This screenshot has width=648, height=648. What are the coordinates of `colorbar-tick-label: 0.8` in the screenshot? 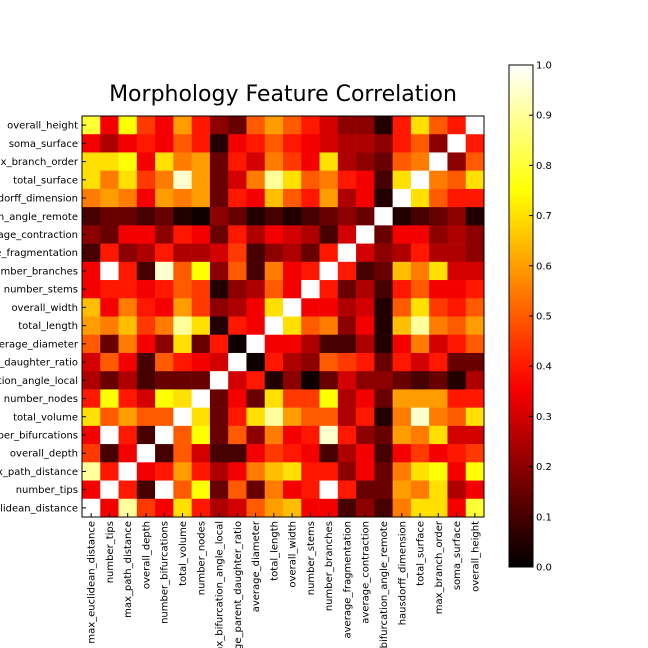 It's located at (544, 166).